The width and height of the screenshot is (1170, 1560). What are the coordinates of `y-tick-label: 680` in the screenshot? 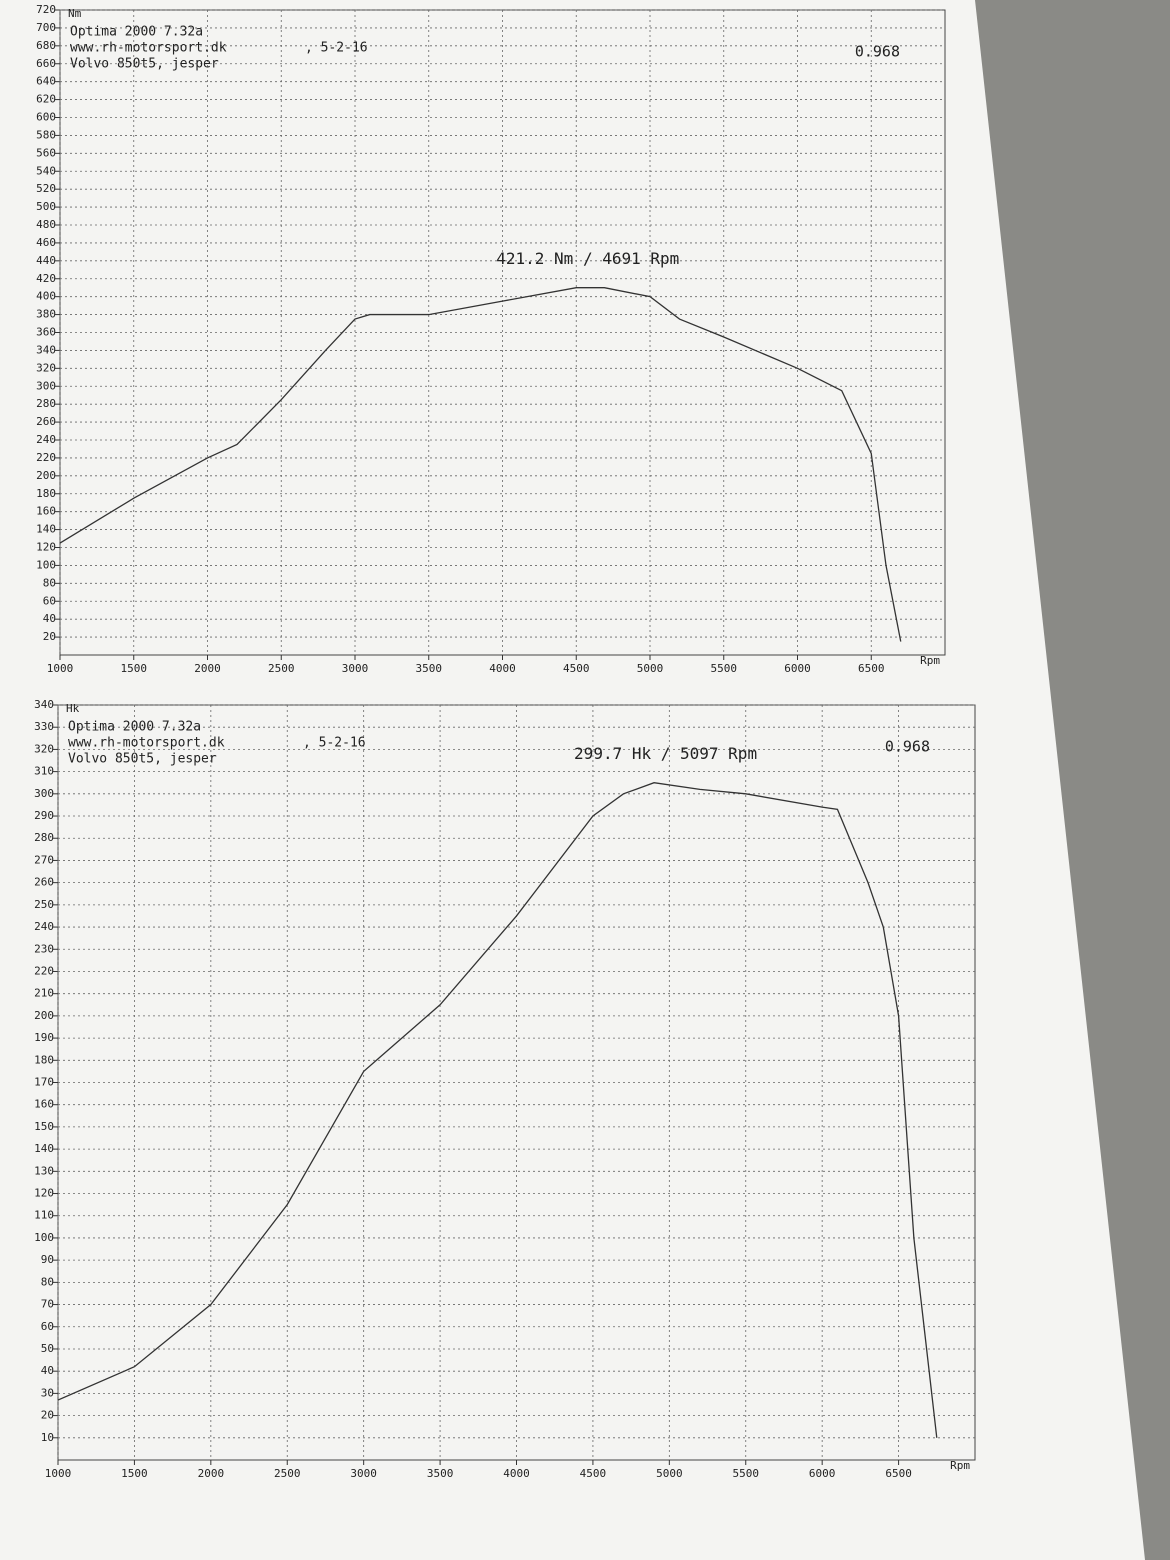 It's located at (46, 45).